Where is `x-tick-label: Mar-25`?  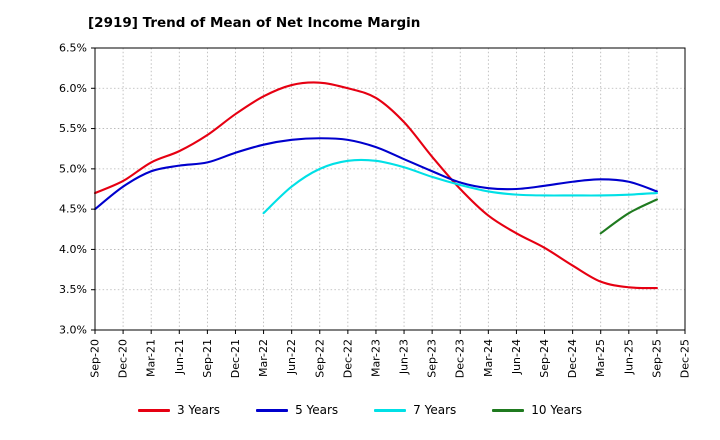
x-tick-label: Mar-25 is located at coordinates (600, 358).